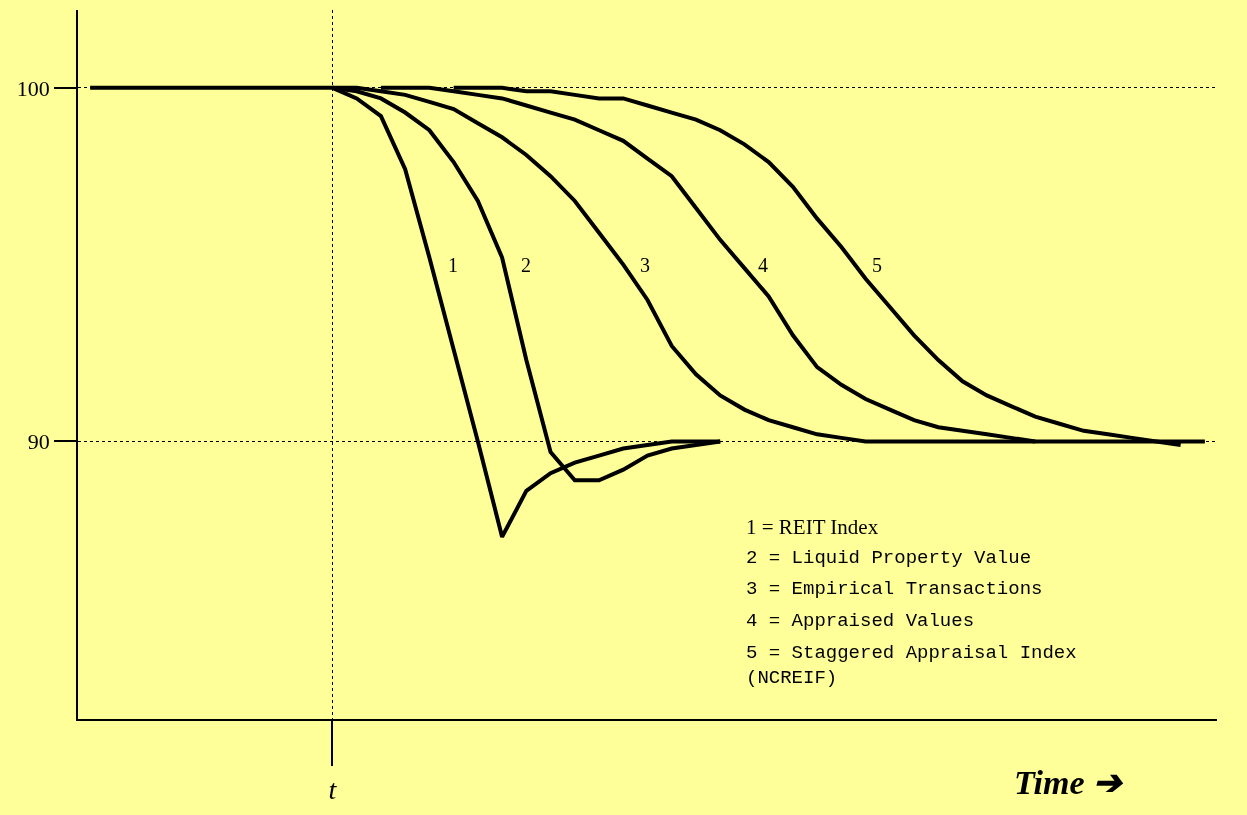 Image resolution: width=1247 pixels, height=815 pixels. Describe the element at coordinates (526, 265) in the screenshot. I see `series-label: 2` at that location.